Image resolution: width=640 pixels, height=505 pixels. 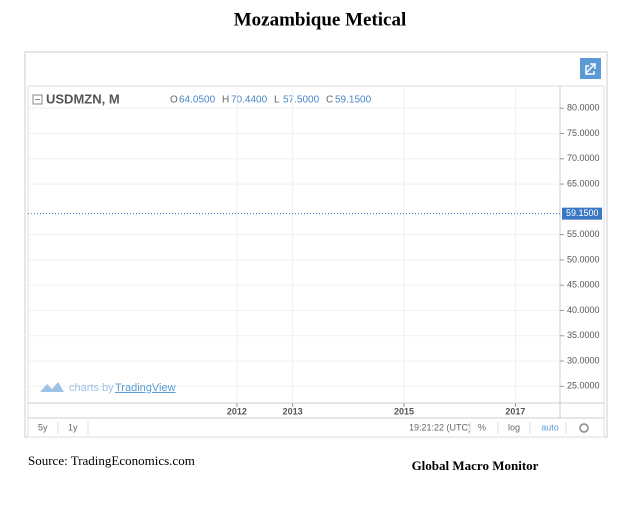 What do you see at coordinates (43, 427) in the screenshot?
I see `range-button: 5y` at bounding box center [43, 427].